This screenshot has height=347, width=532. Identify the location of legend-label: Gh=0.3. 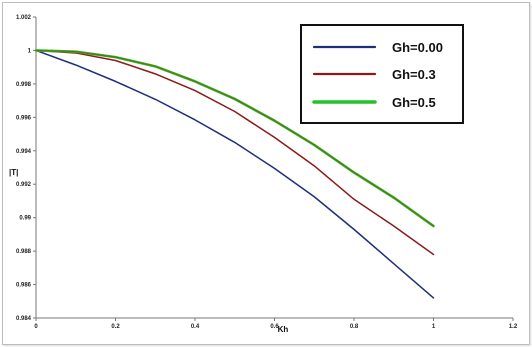
(414, 74).